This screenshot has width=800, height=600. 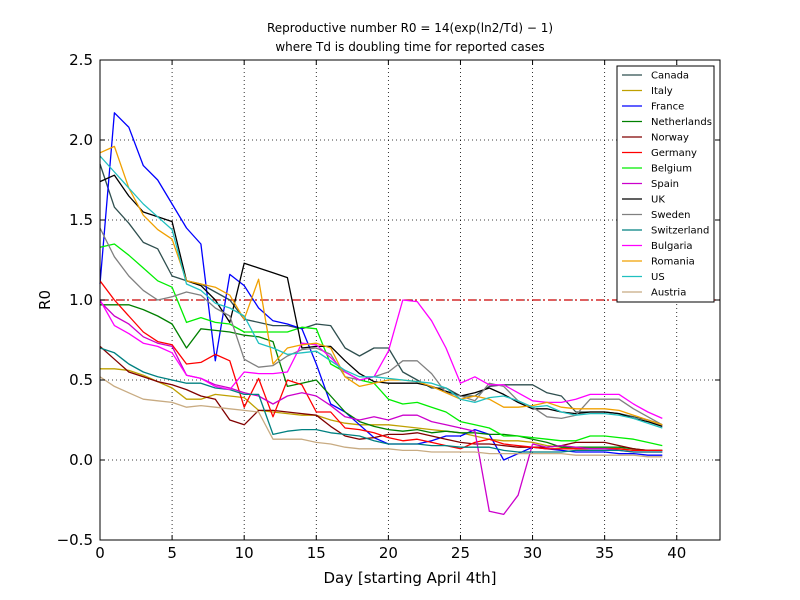 What do you see at coordinates (100, 553) in the screenshot?
I see `x-tick-label: 0` at bounding box center [100, 553].